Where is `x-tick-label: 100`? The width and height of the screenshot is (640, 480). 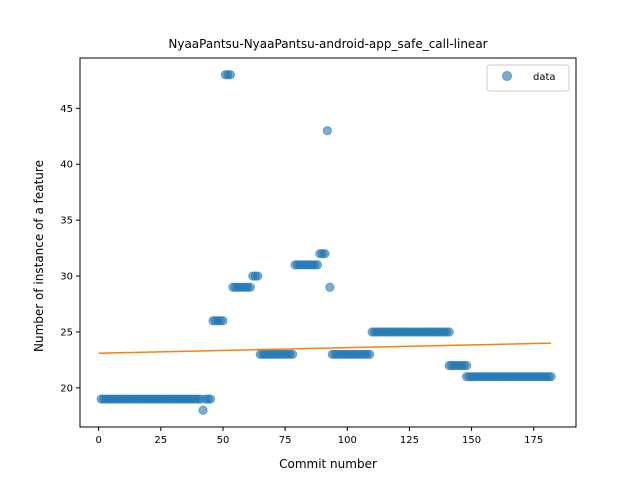
x-tick-label: 100 is located at coordinates (347, 440).